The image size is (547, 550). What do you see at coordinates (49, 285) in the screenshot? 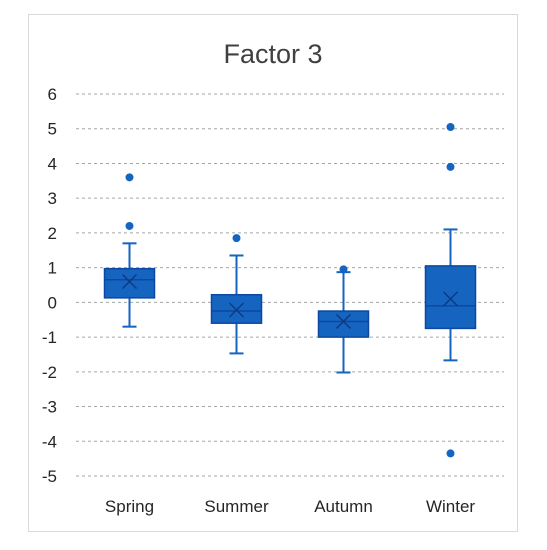
I see `y-axis-tick-labels: 6 5 4 3 2 1 0 -1 -2 -3 -4 -5` at bounding box center [49, 285].